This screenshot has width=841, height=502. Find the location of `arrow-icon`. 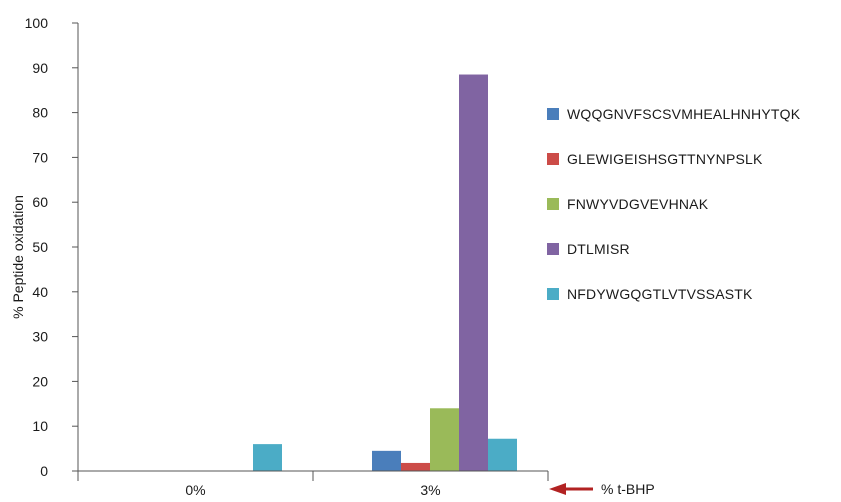

arrow-icon is located at coordinates (571, 489).